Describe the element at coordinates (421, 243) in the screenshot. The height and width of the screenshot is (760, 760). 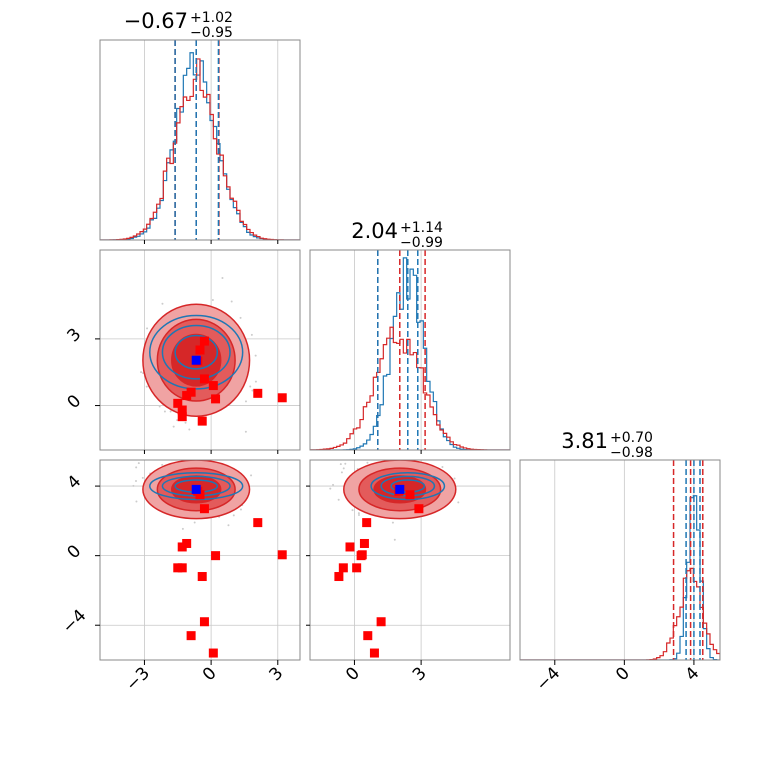
I see `title-minus-error: −0.99` at that location.